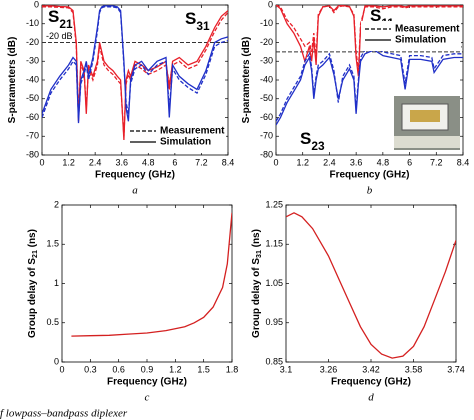 The height and width of the screenshot is (420, 474). I want to click on inset-ruler, so click(427, 142).